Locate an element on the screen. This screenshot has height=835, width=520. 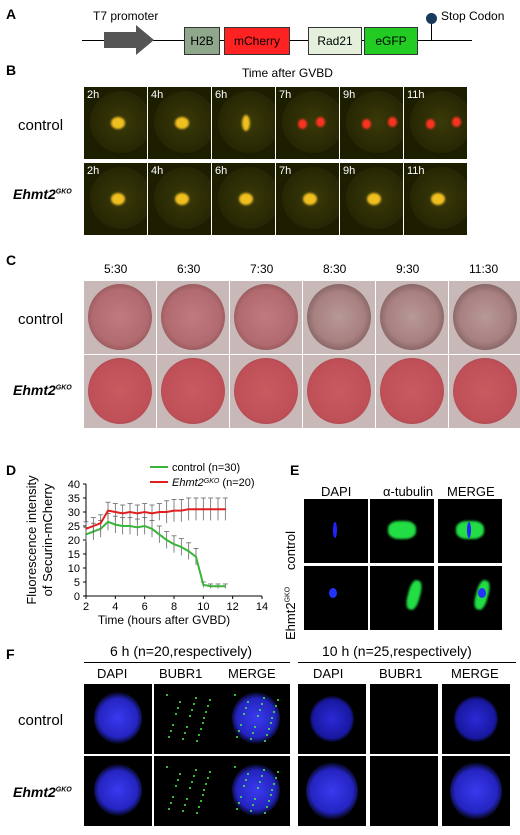
legend-label-1: Ehmt2GKO (n=20) is located at coordinates (213, 483).